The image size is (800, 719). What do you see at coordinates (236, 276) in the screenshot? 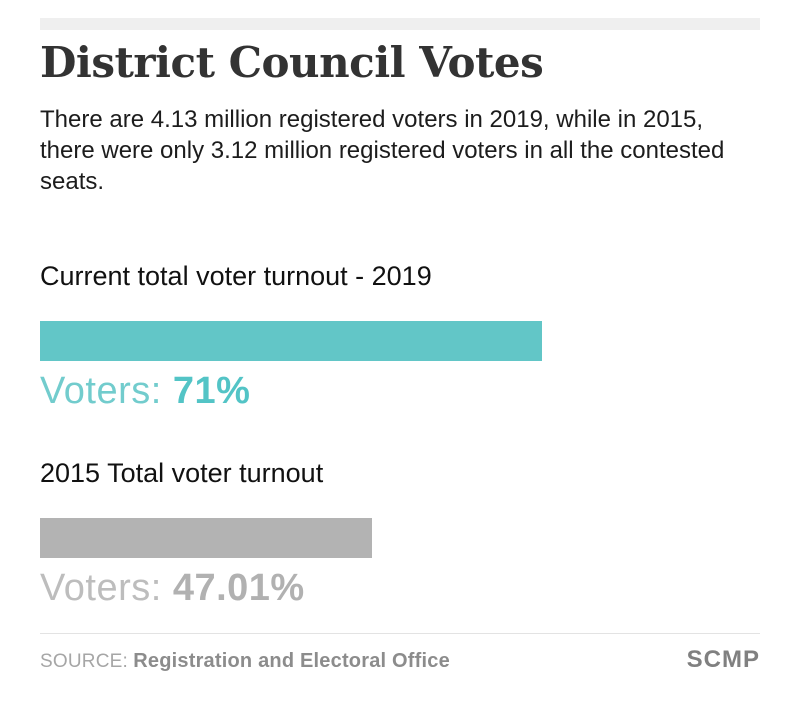
I see `bar-label-2019: Current total voter turnout - 2019` at bounding box center [236, 276].